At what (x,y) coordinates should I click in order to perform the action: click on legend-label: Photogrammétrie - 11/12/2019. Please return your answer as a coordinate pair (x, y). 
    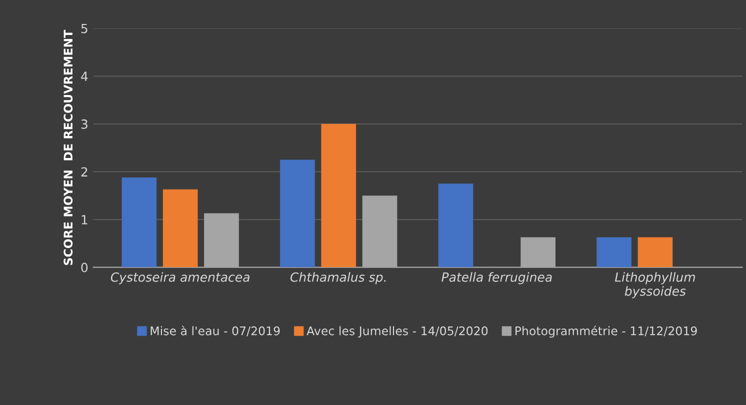
    Looking at the image, I should click on (606, 332).